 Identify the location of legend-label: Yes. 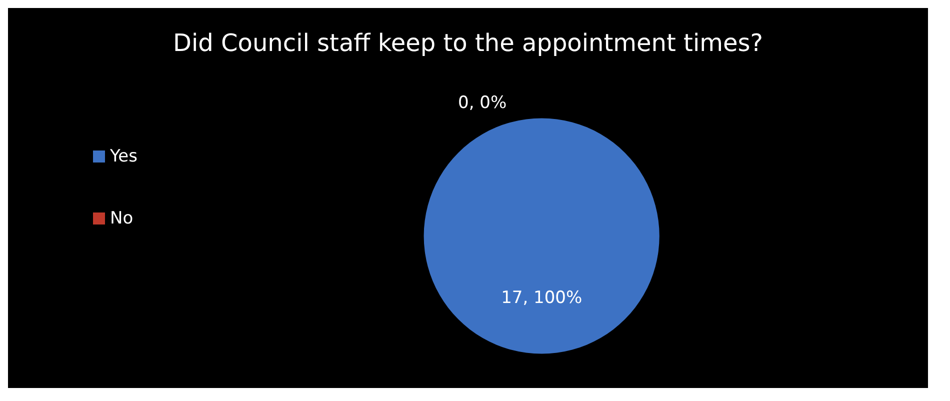
(123, 156).